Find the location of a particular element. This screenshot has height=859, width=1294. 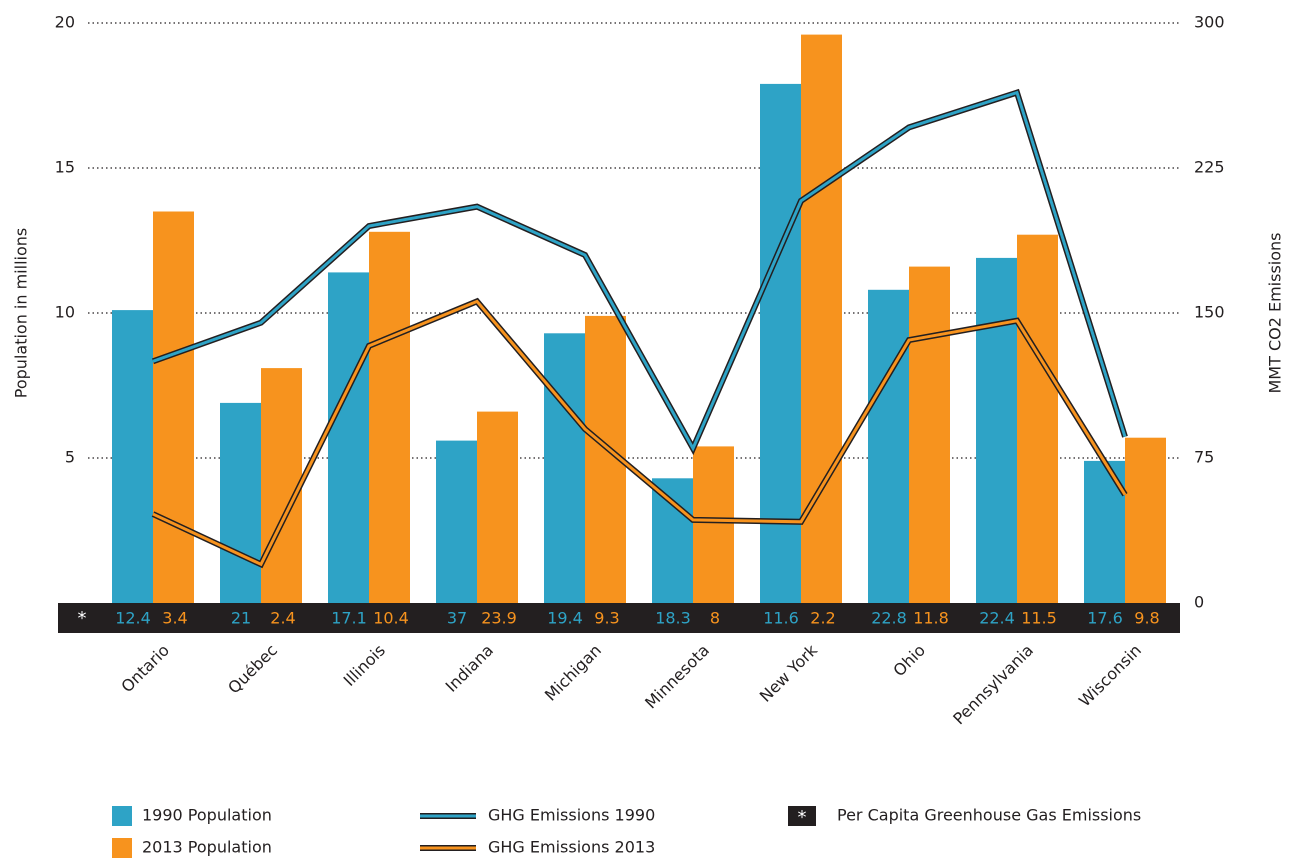

y-tick-label: 15 is located at coordinates (65, 167).